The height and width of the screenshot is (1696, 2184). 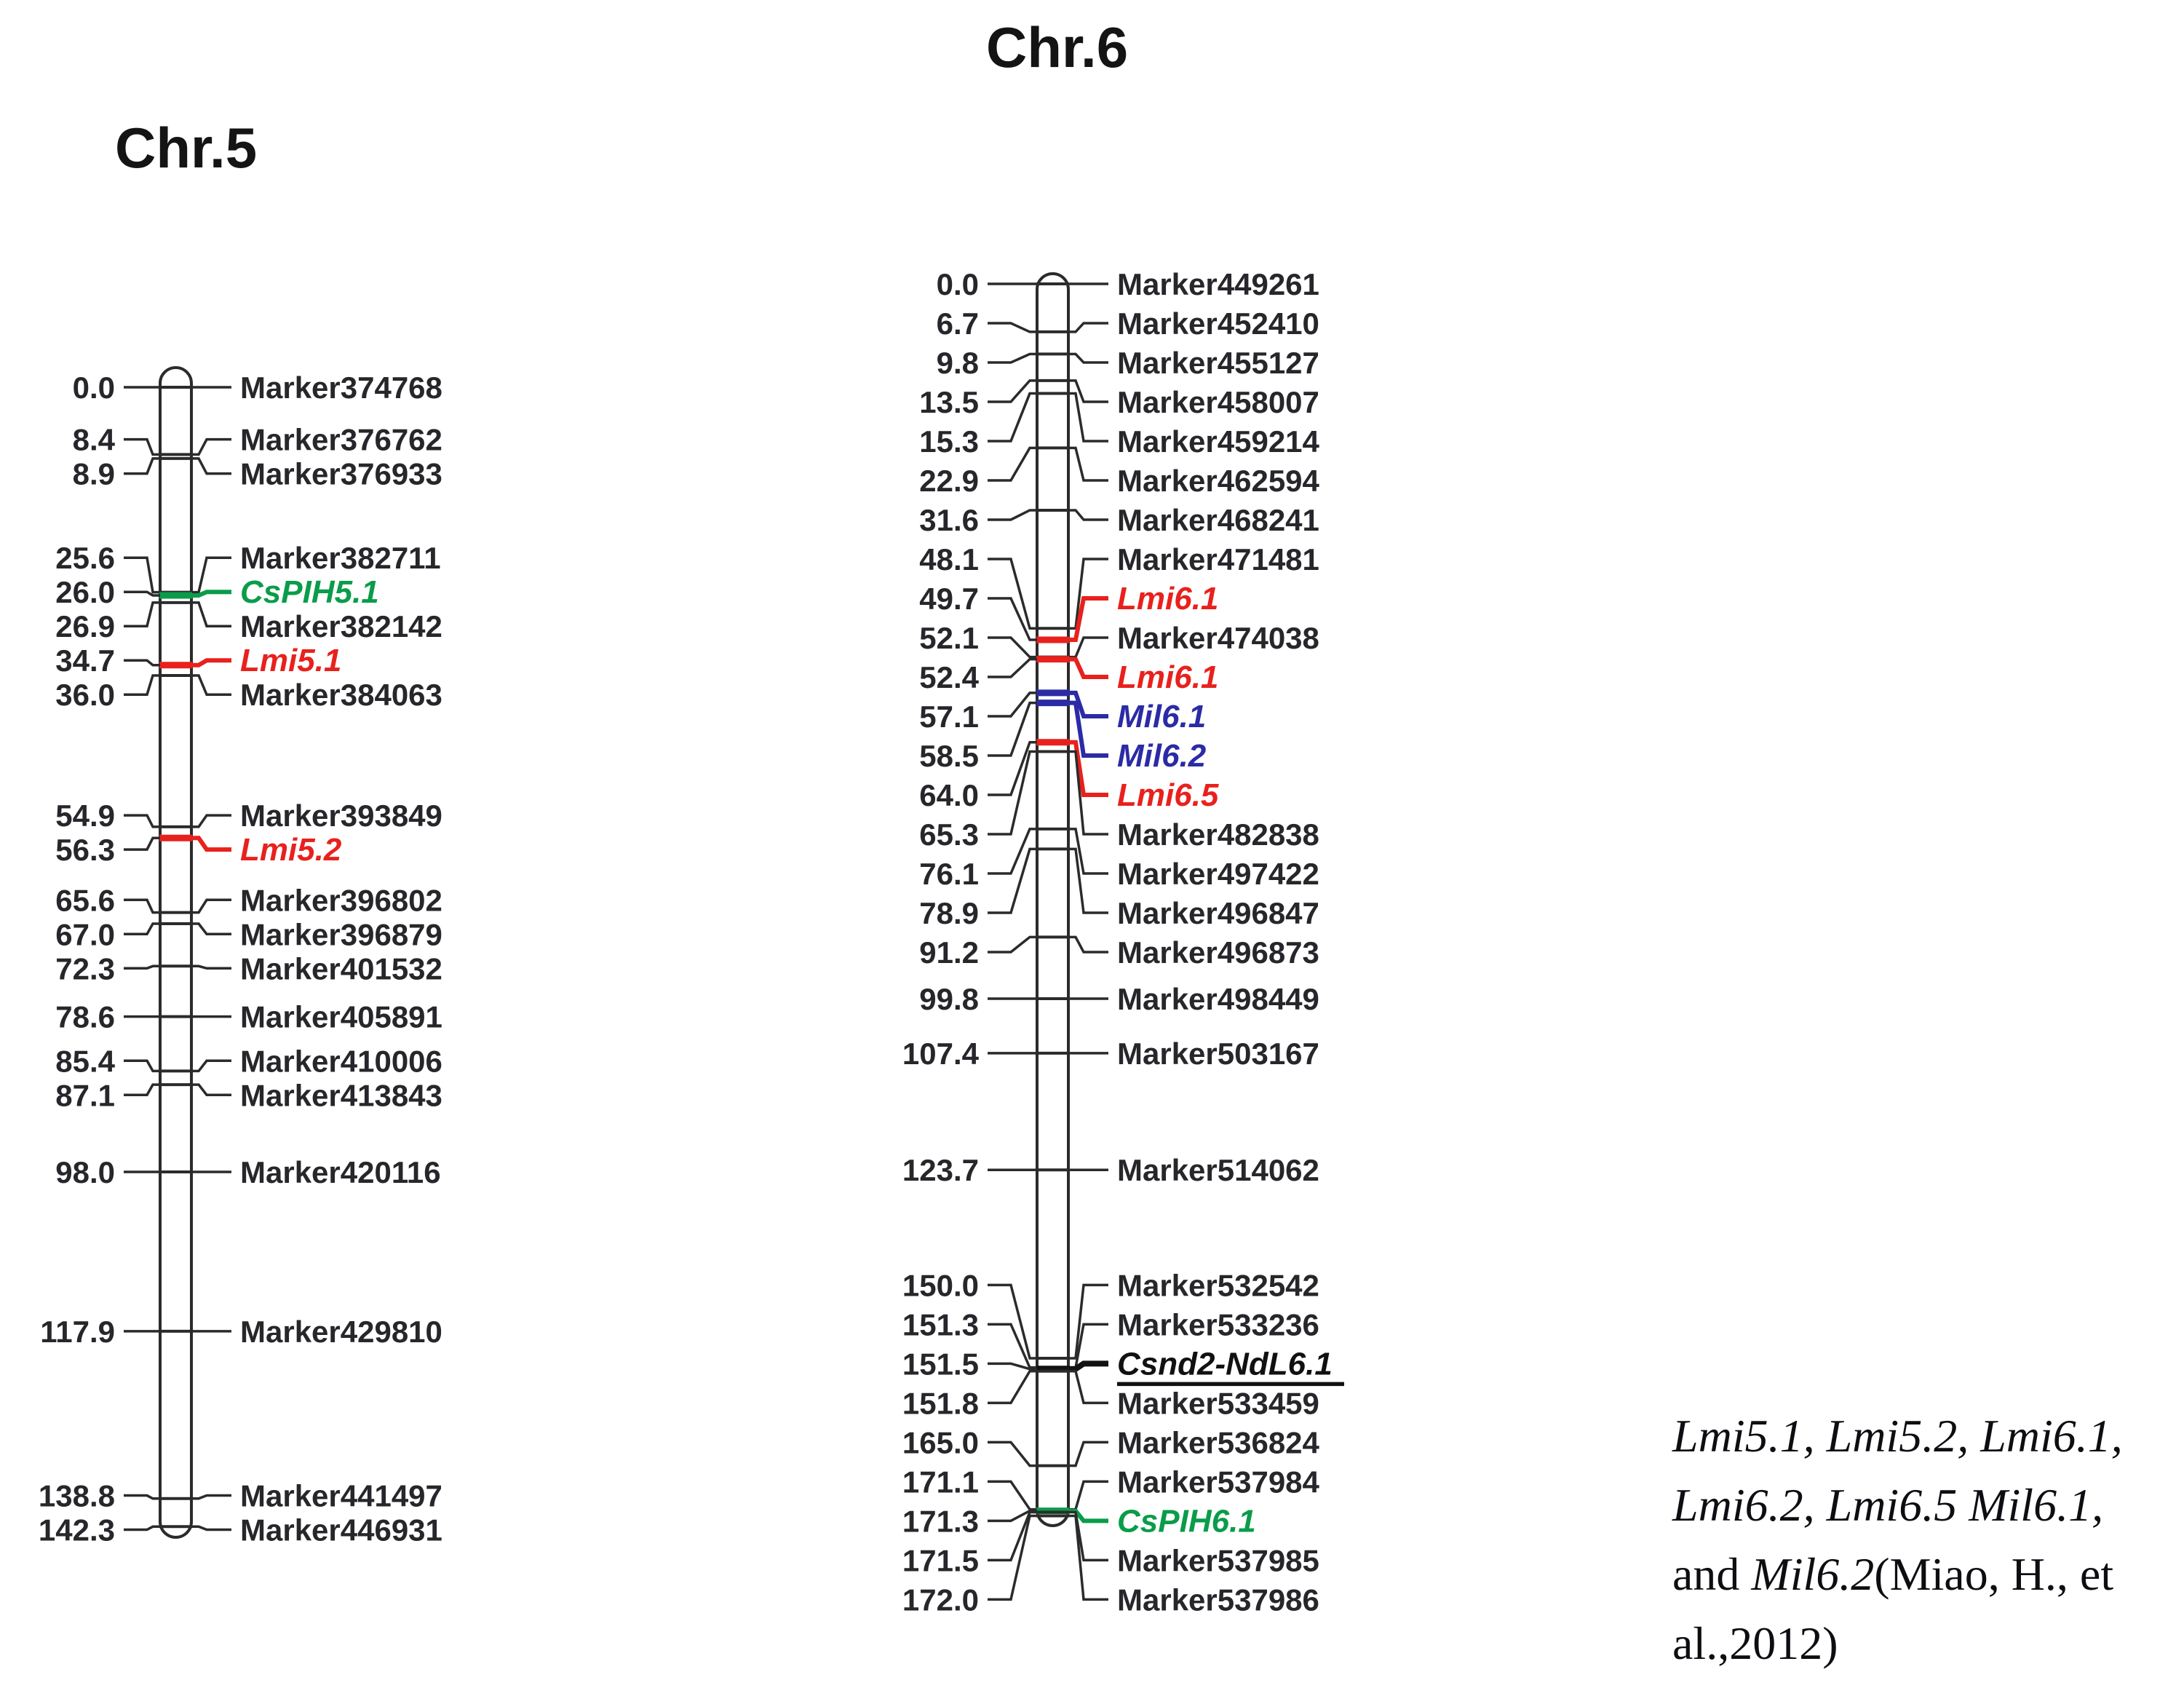 What do you see at coordinates (1128, 284) in the screenshot?
I see `marker-row: 0.0 Marker449261` at bounding box center [1128, 284].